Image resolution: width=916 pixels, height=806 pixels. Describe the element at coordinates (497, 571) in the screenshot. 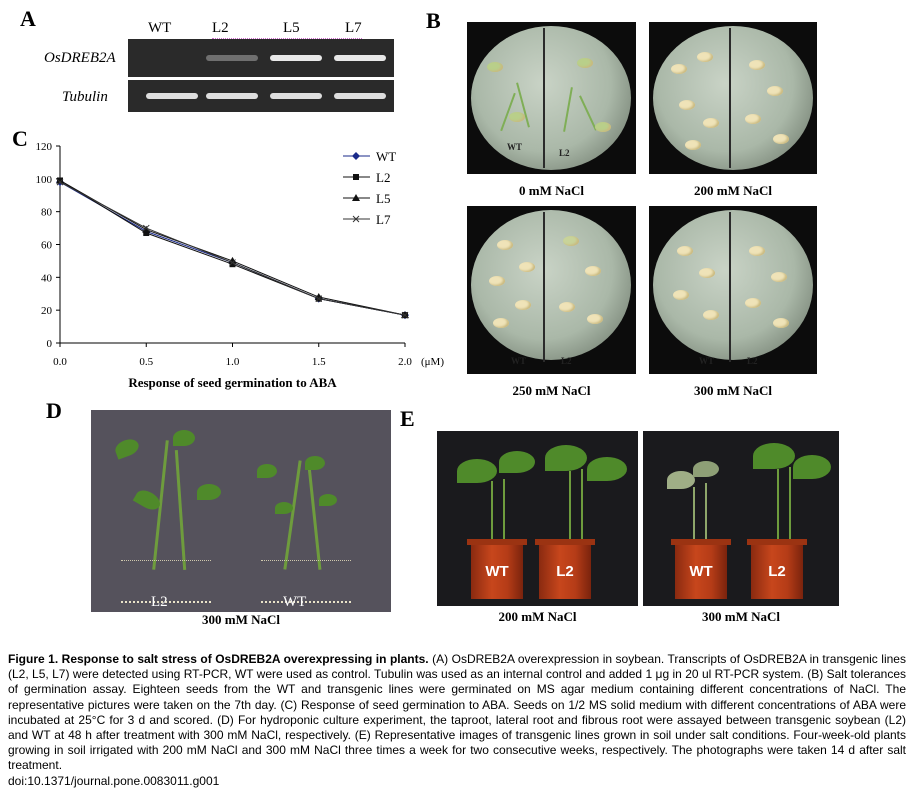

I see `pot-label-wt-200: WT` at that location.